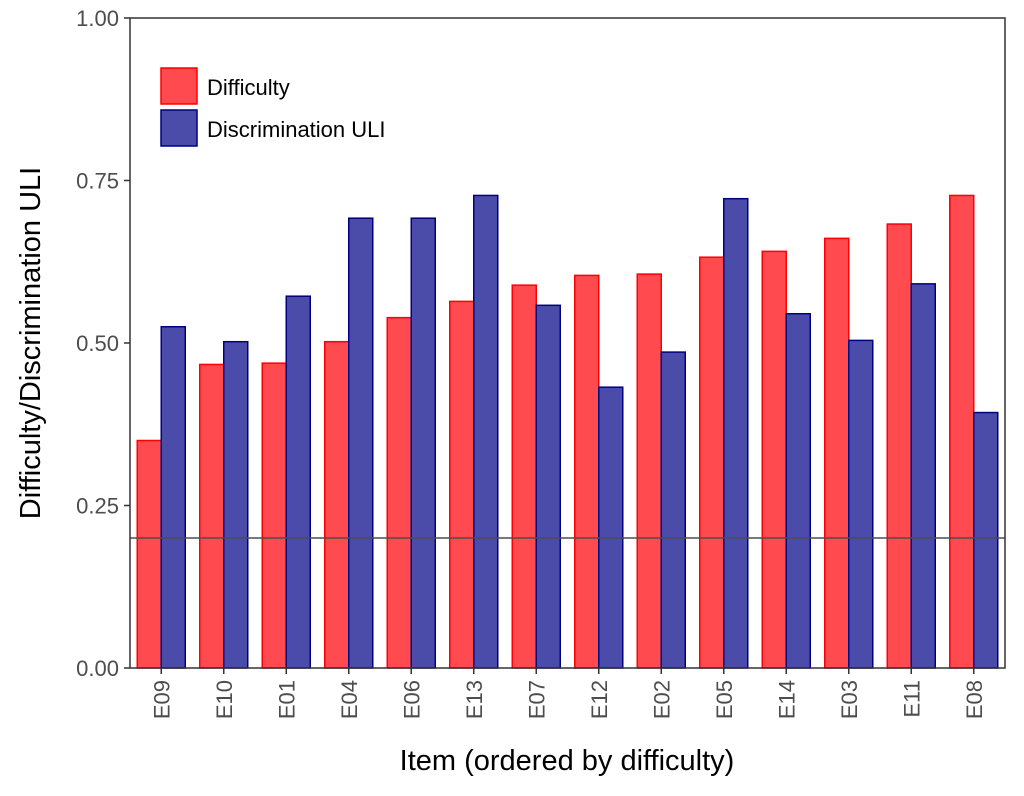 The height and width of the screenshot is (796, 1024). What do you see at coordinates (462, 484) in the screenshot?
I see `bar-difficulty-e13` at bounding box center [462, 484].